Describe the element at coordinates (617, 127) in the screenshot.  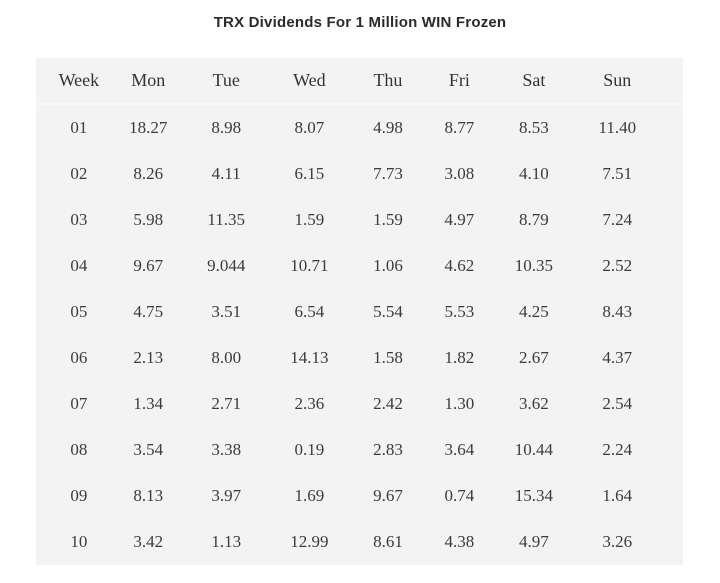
I see `value-cell: 11.40` at that location.